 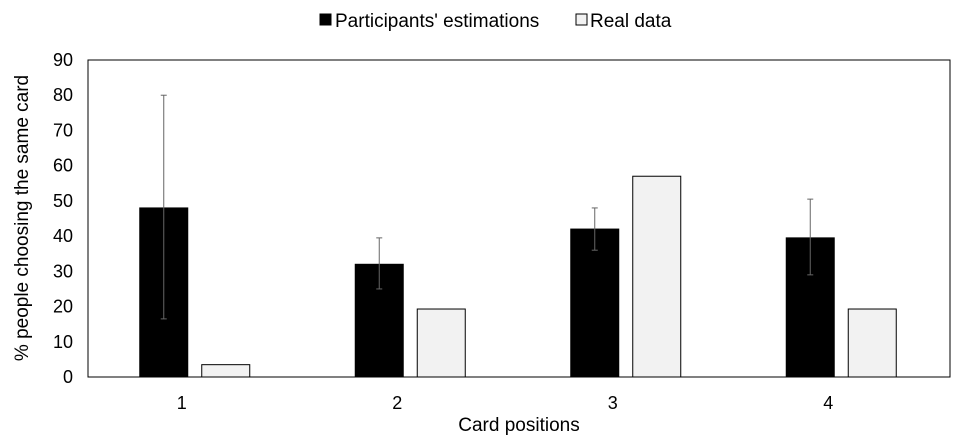 What do you see at coordinates (63, 307) in the screenshot?
I see `y-tick-label: 20` at bounding box center [63, 307].